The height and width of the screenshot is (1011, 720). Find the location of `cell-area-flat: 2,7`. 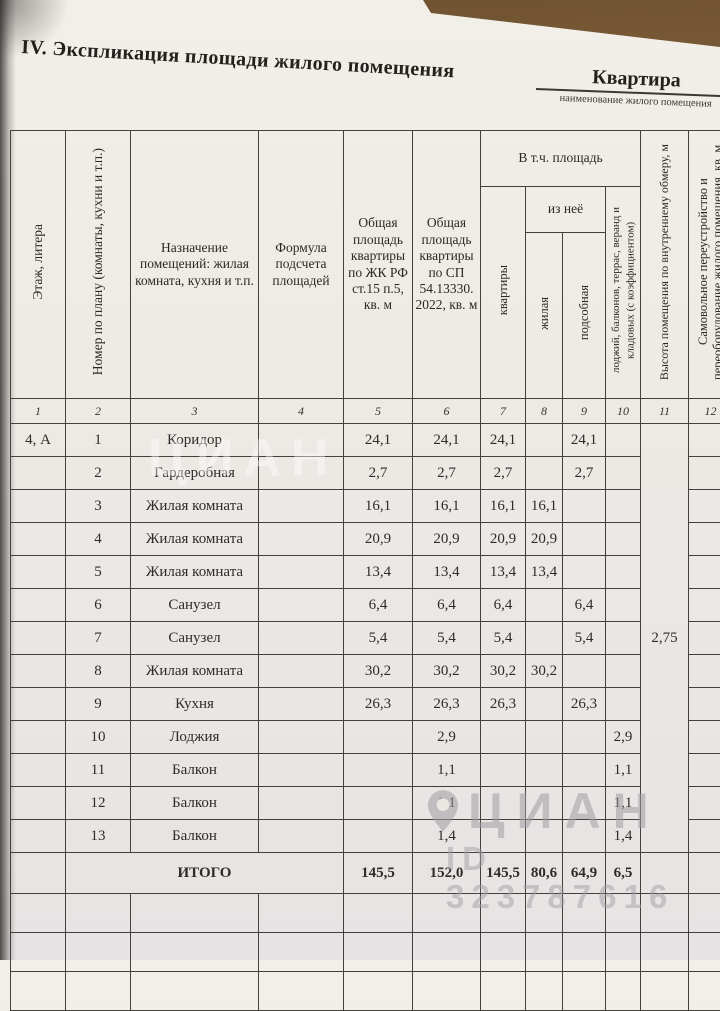

cell-area-flat: 2,7 is located at coordinates (503, 473).